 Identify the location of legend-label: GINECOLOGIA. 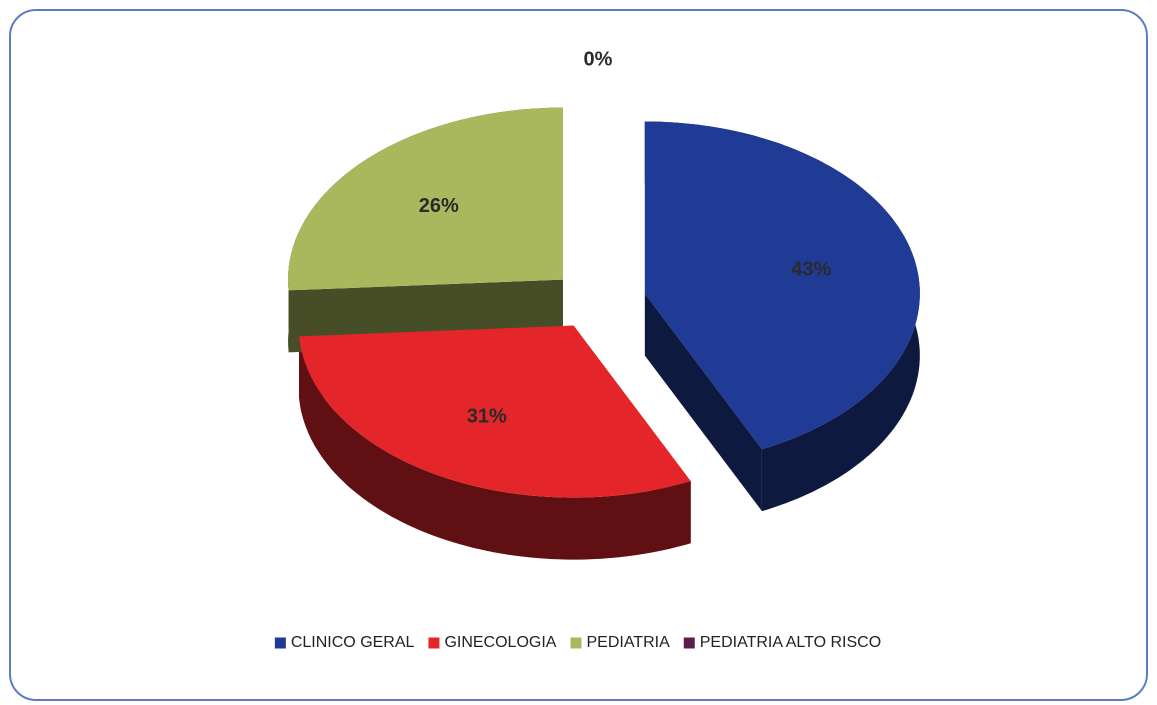
(500, 642).